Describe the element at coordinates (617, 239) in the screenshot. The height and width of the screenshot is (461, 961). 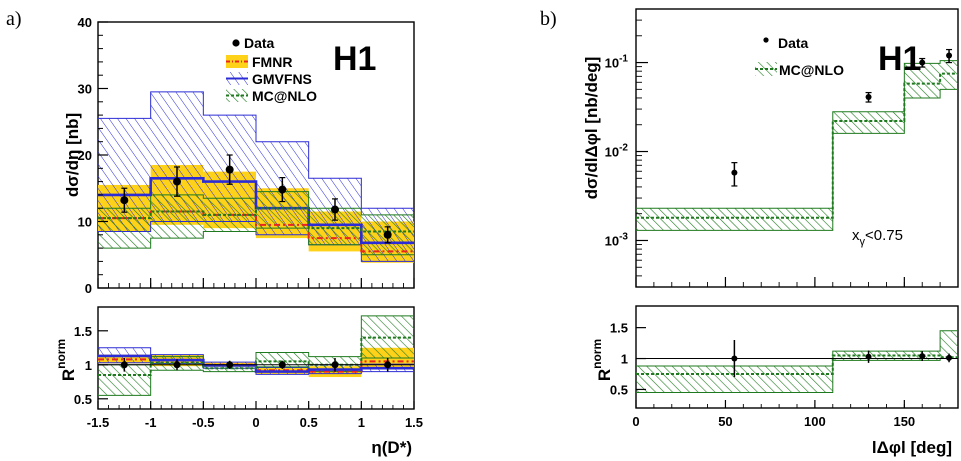
I see `b-ytick-label-0: 10⁻³` at that location.